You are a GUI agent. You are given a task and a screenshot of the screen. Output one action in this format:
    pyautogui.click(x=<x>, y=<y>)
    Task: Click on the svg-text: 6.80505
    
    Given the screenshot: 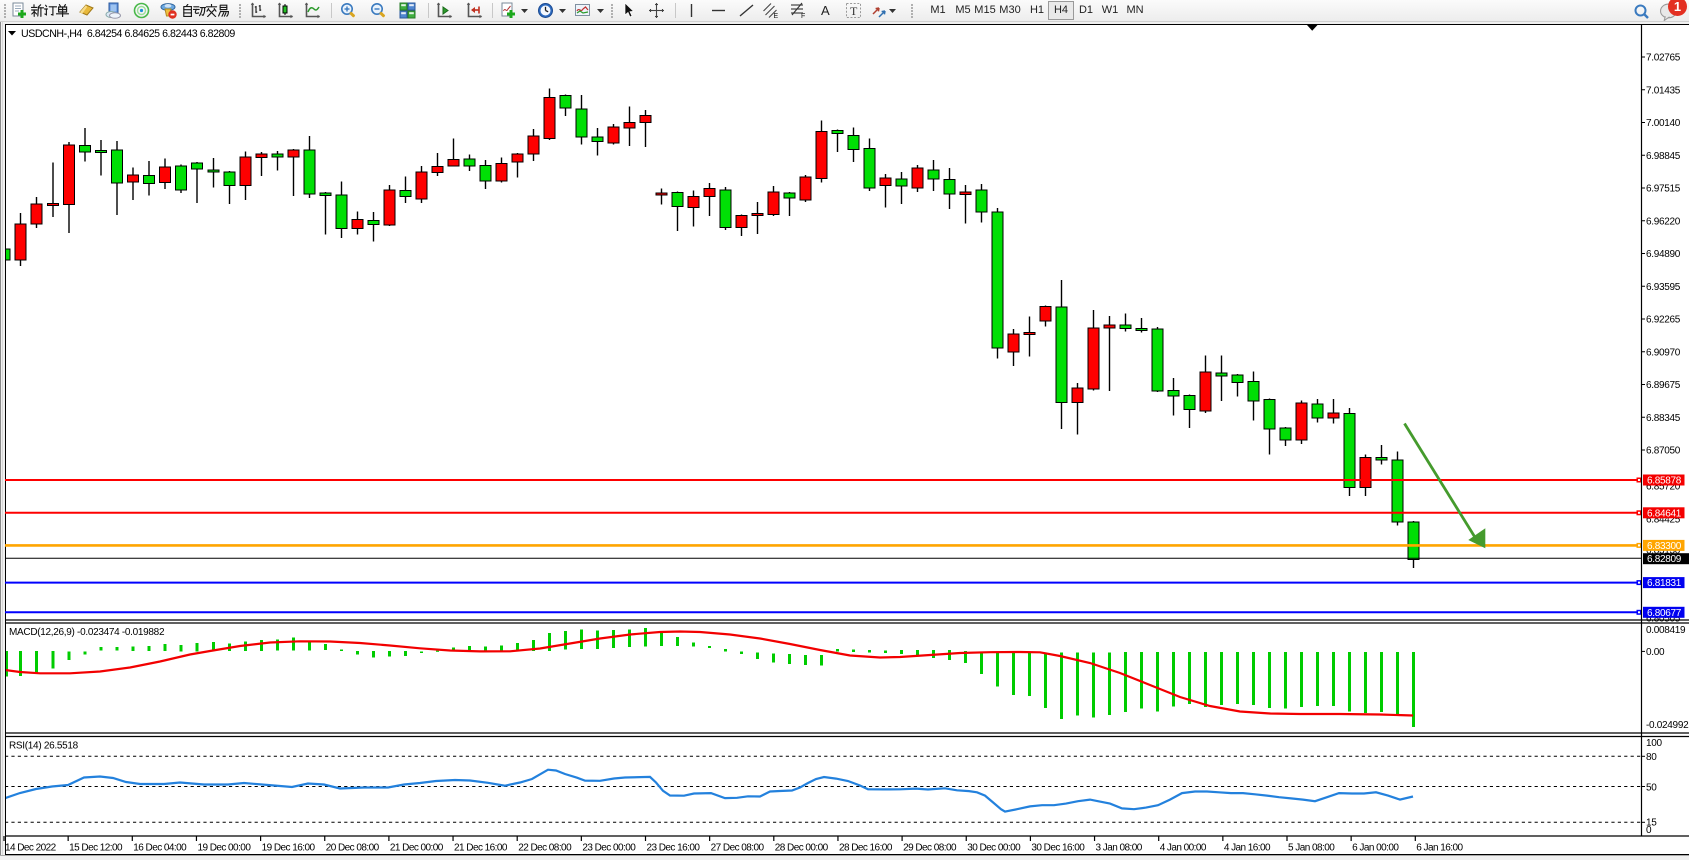 What is the action you would take?
    pyautogui.click(x=1663, y=618)
    